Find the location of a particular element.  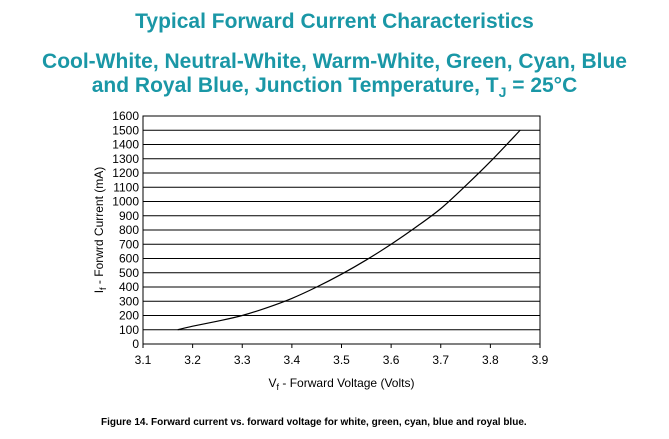

y-tick-label: 100 is located at coordinates (129, 330).